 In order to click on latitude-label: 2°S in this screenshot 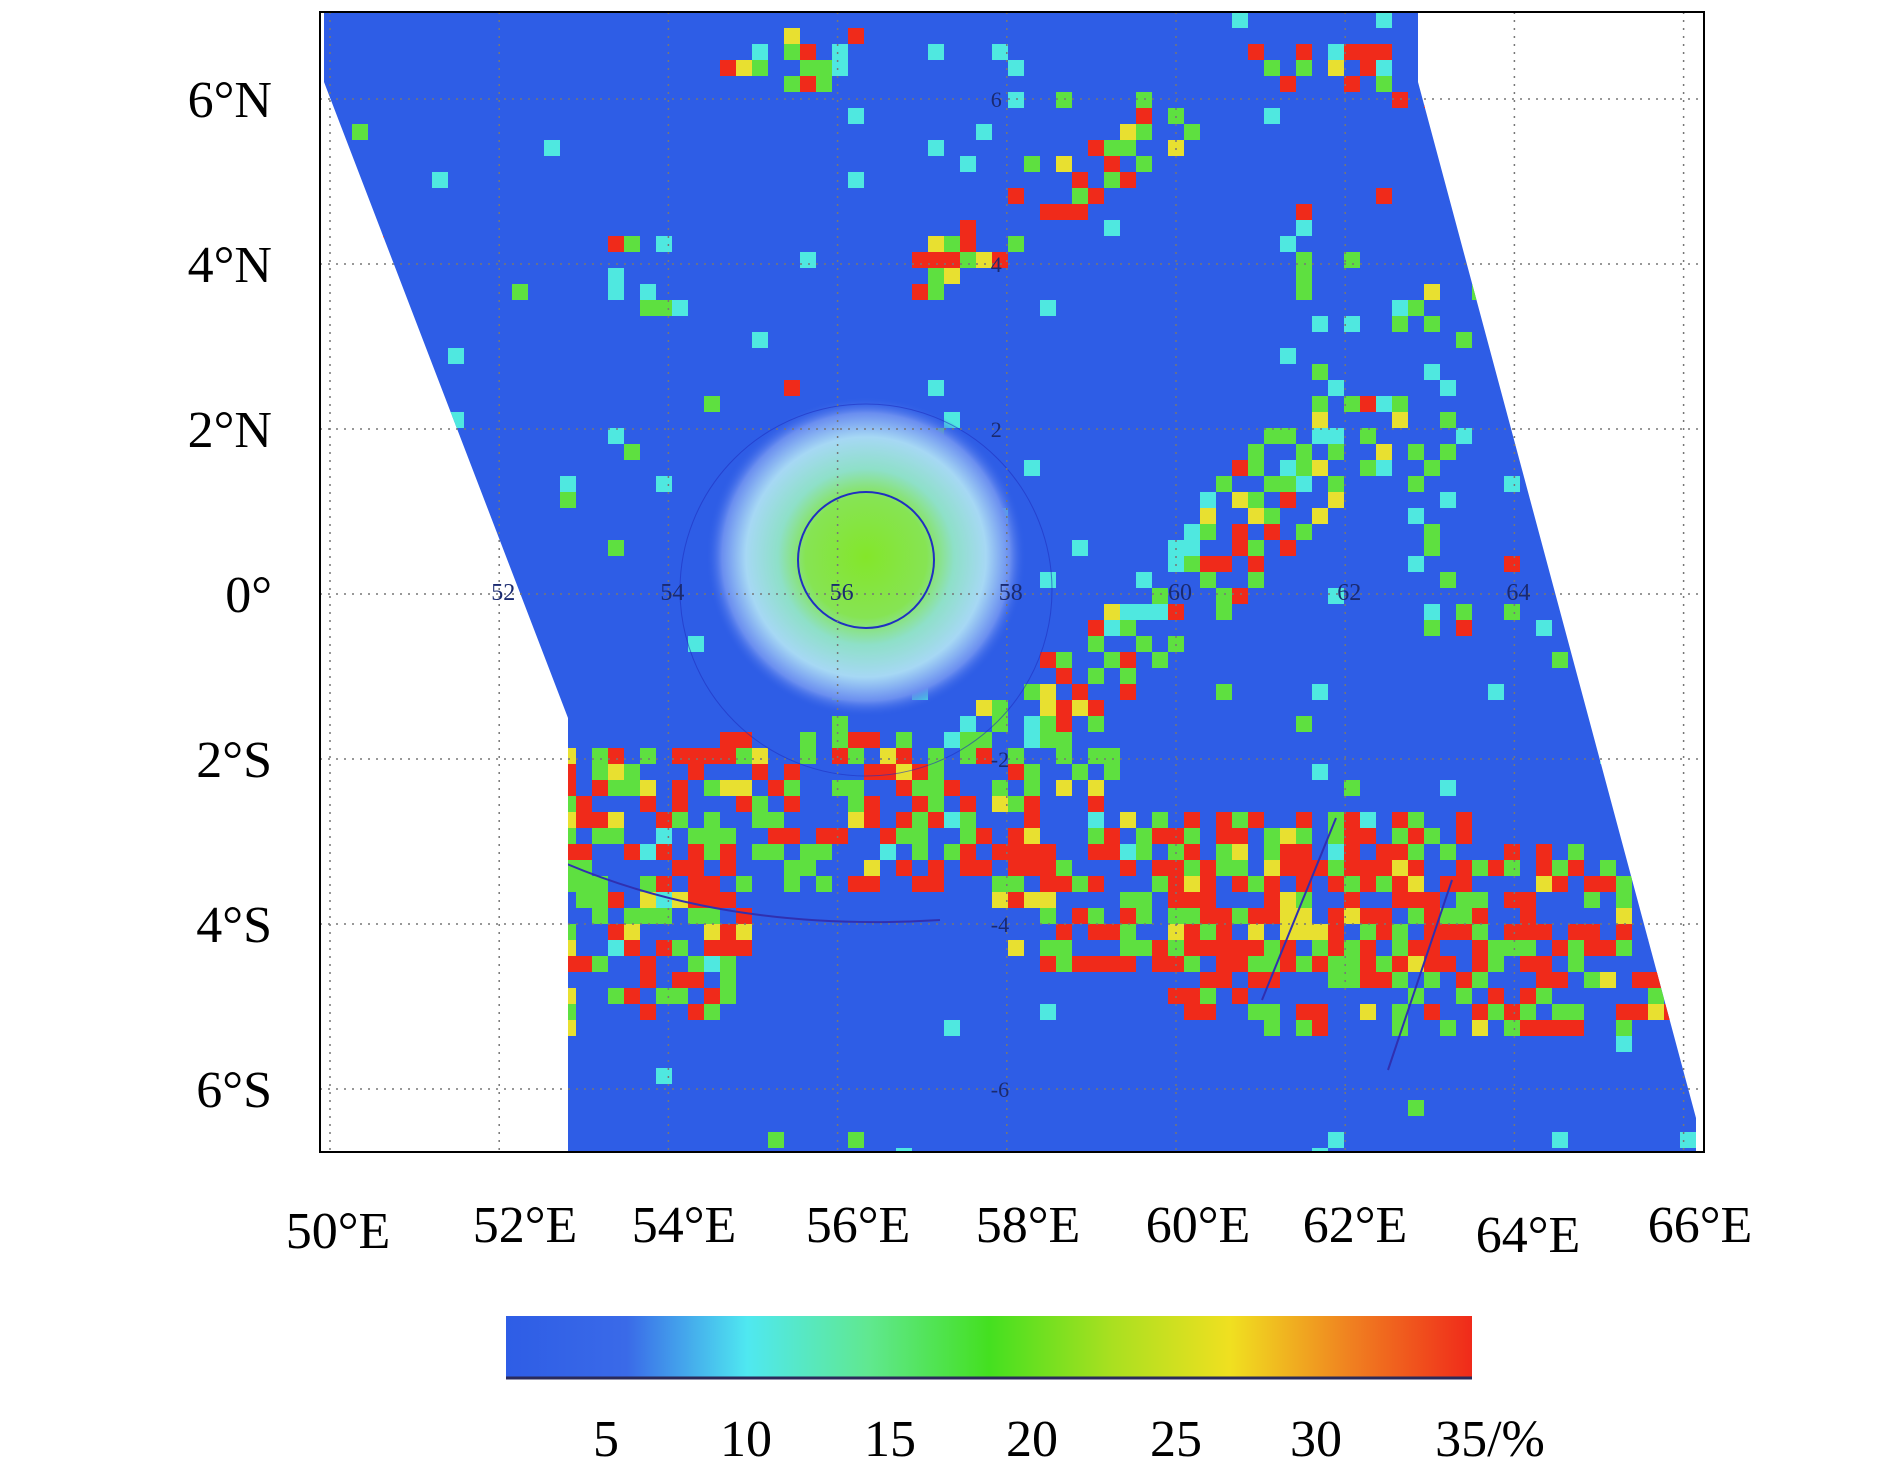, I will do `click(234, 760)`.